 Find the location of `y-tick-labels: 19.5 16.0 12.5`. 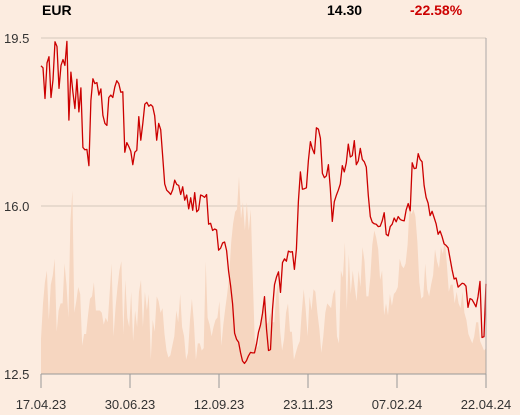

y-tick-labels: 19.5 16.0 12.5 is located at coordinates (16, 206).